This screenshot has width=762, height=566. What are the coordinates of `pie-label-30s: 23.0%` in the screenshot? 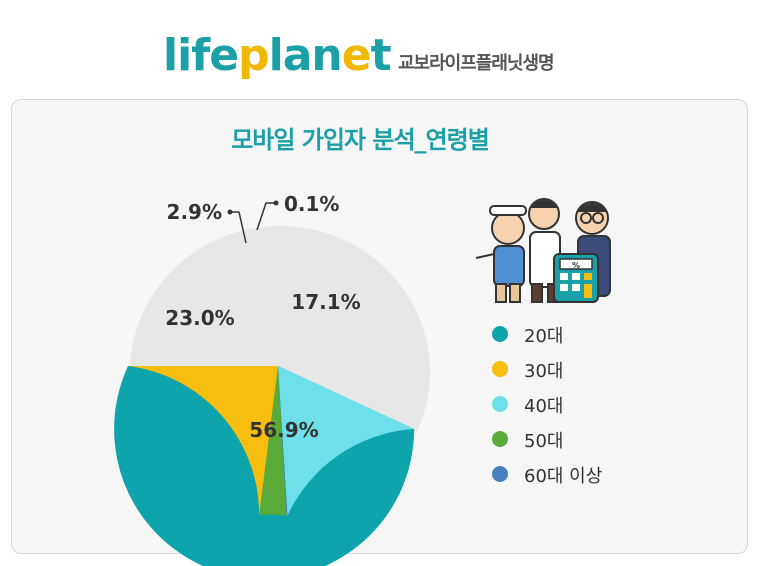 It's located at (199, 318).